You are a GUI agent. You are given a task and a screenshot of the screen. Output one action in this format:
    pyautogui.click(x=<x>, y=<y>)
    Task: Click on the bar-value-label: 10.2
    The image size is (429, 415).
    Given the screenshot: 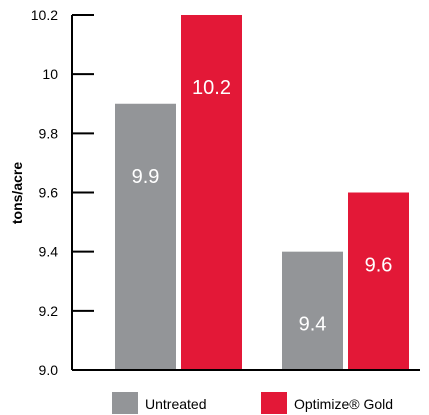 What is the action you would take?
    pyautogui.click(x=211, y=88)
    